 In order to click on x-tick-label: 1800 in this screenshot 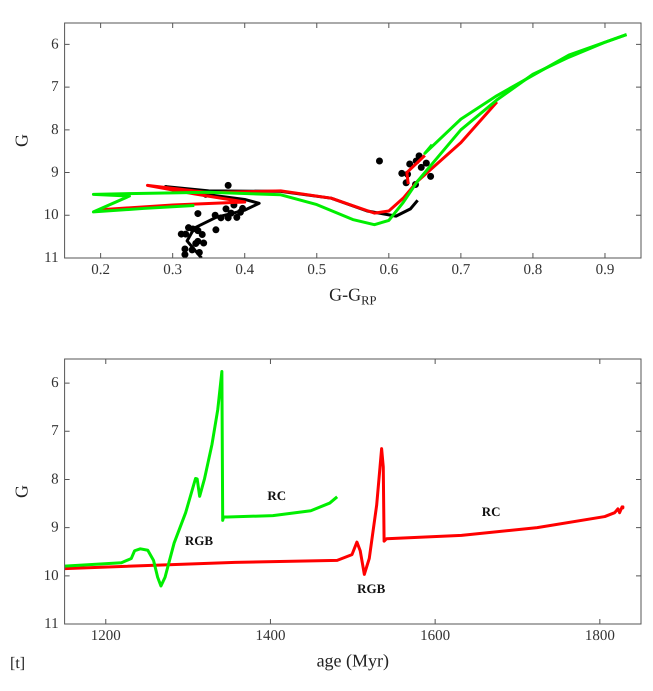, I will do `click(599, 636)`.